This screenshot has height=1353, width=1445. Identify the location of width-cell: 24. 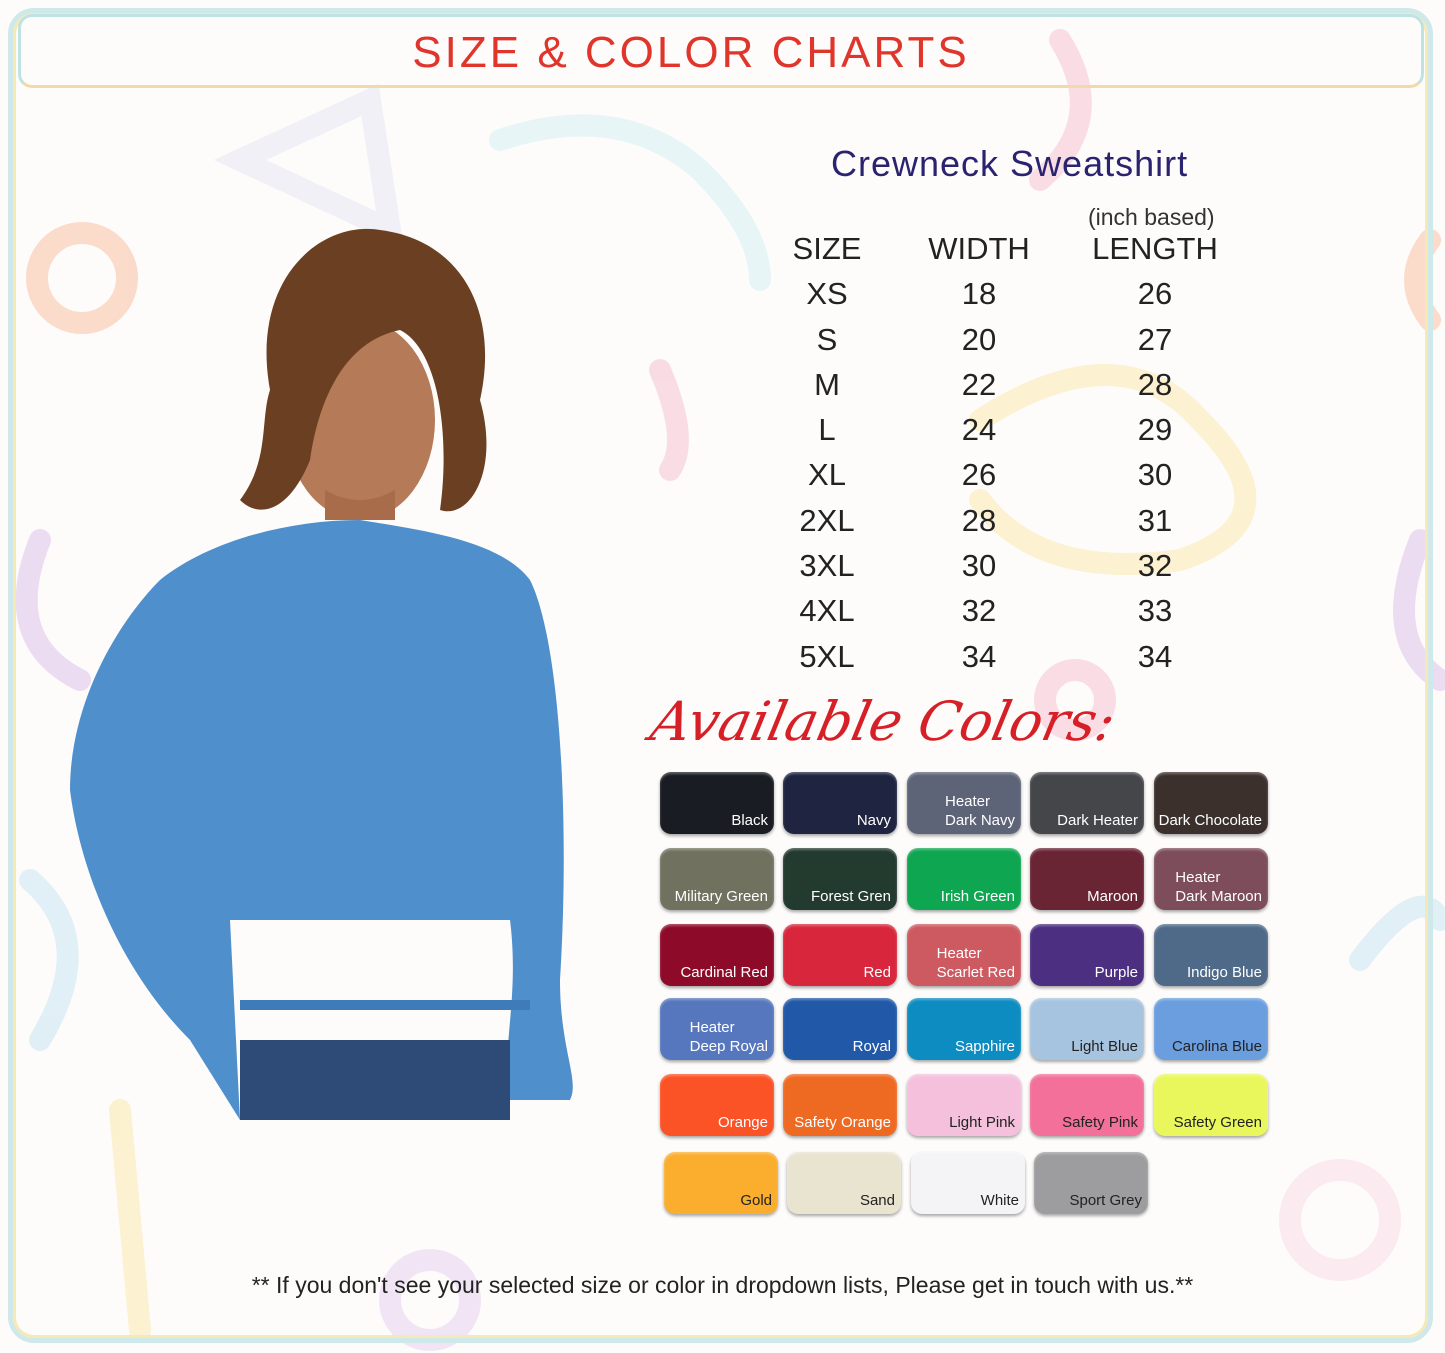
(979, 430).